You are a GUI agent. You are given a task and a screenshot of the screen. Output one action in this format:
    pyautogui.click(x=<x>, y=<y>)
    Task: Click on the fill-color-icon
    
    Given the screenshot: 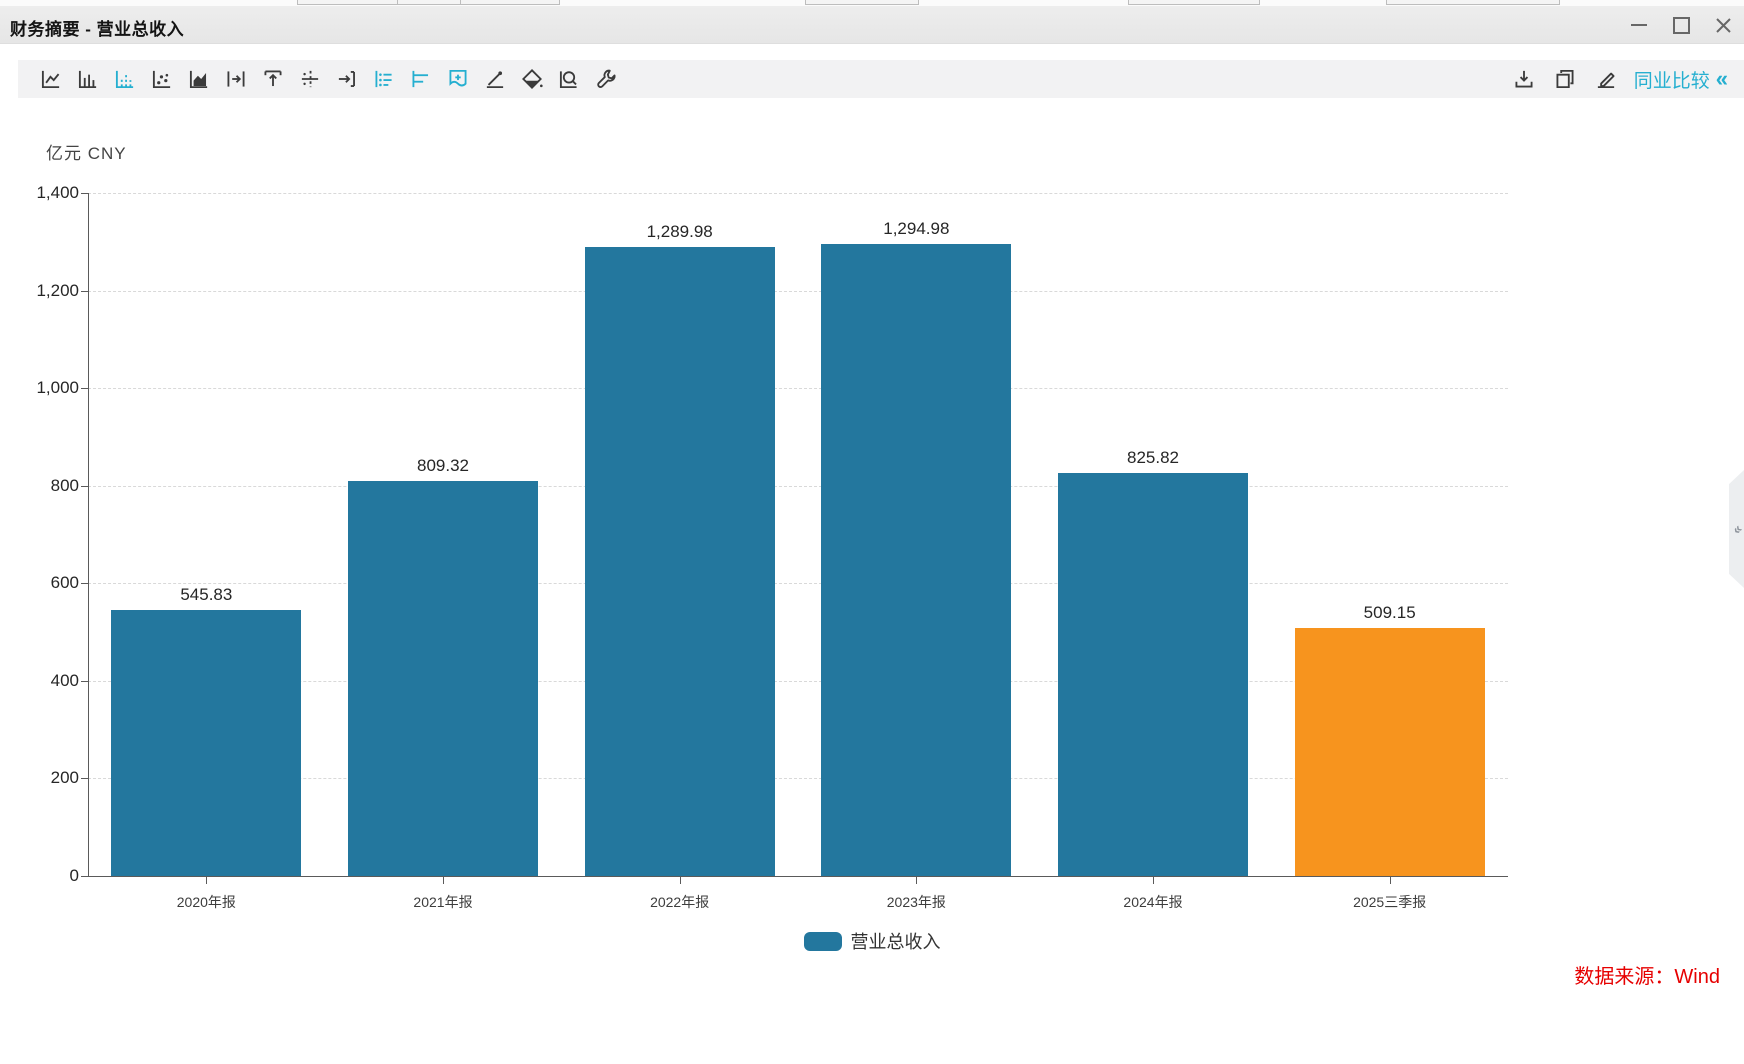 What is the action you would take?
    pyautogui.click(x=532, y=79)
    